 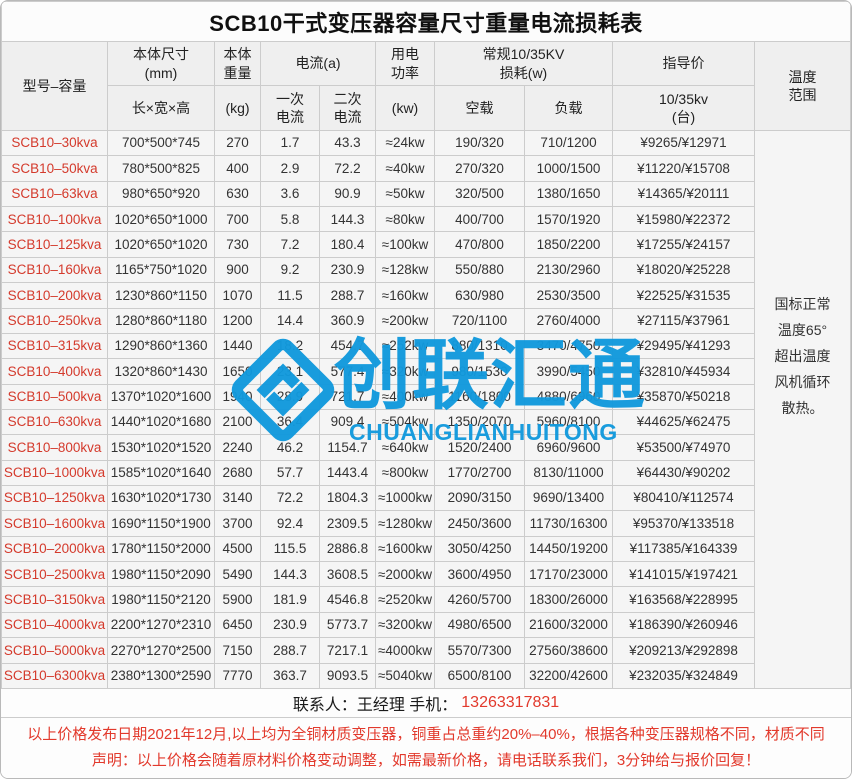 I want to click on data-cell: 3600/4950, so click(x=479, y=574).